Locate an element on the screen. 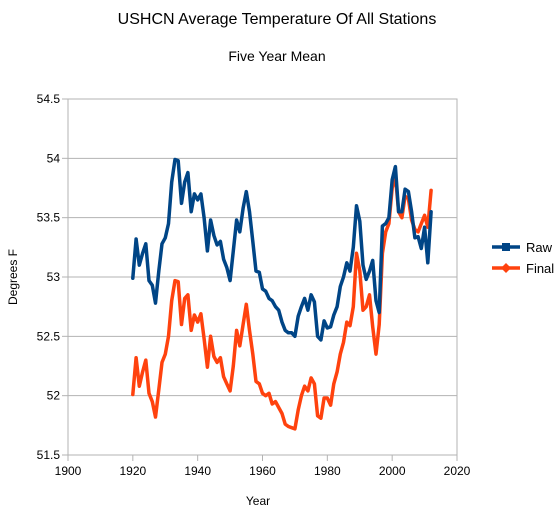 This screenshot has width=557, height=516. y-tick-label: 51.5 is located at coordinates (49, 455).